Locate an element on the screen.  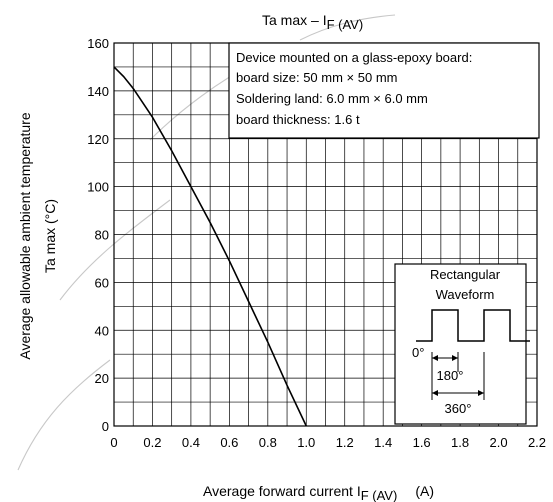
chart-title-sub: F (AV) is located at coordinates (345, 24).